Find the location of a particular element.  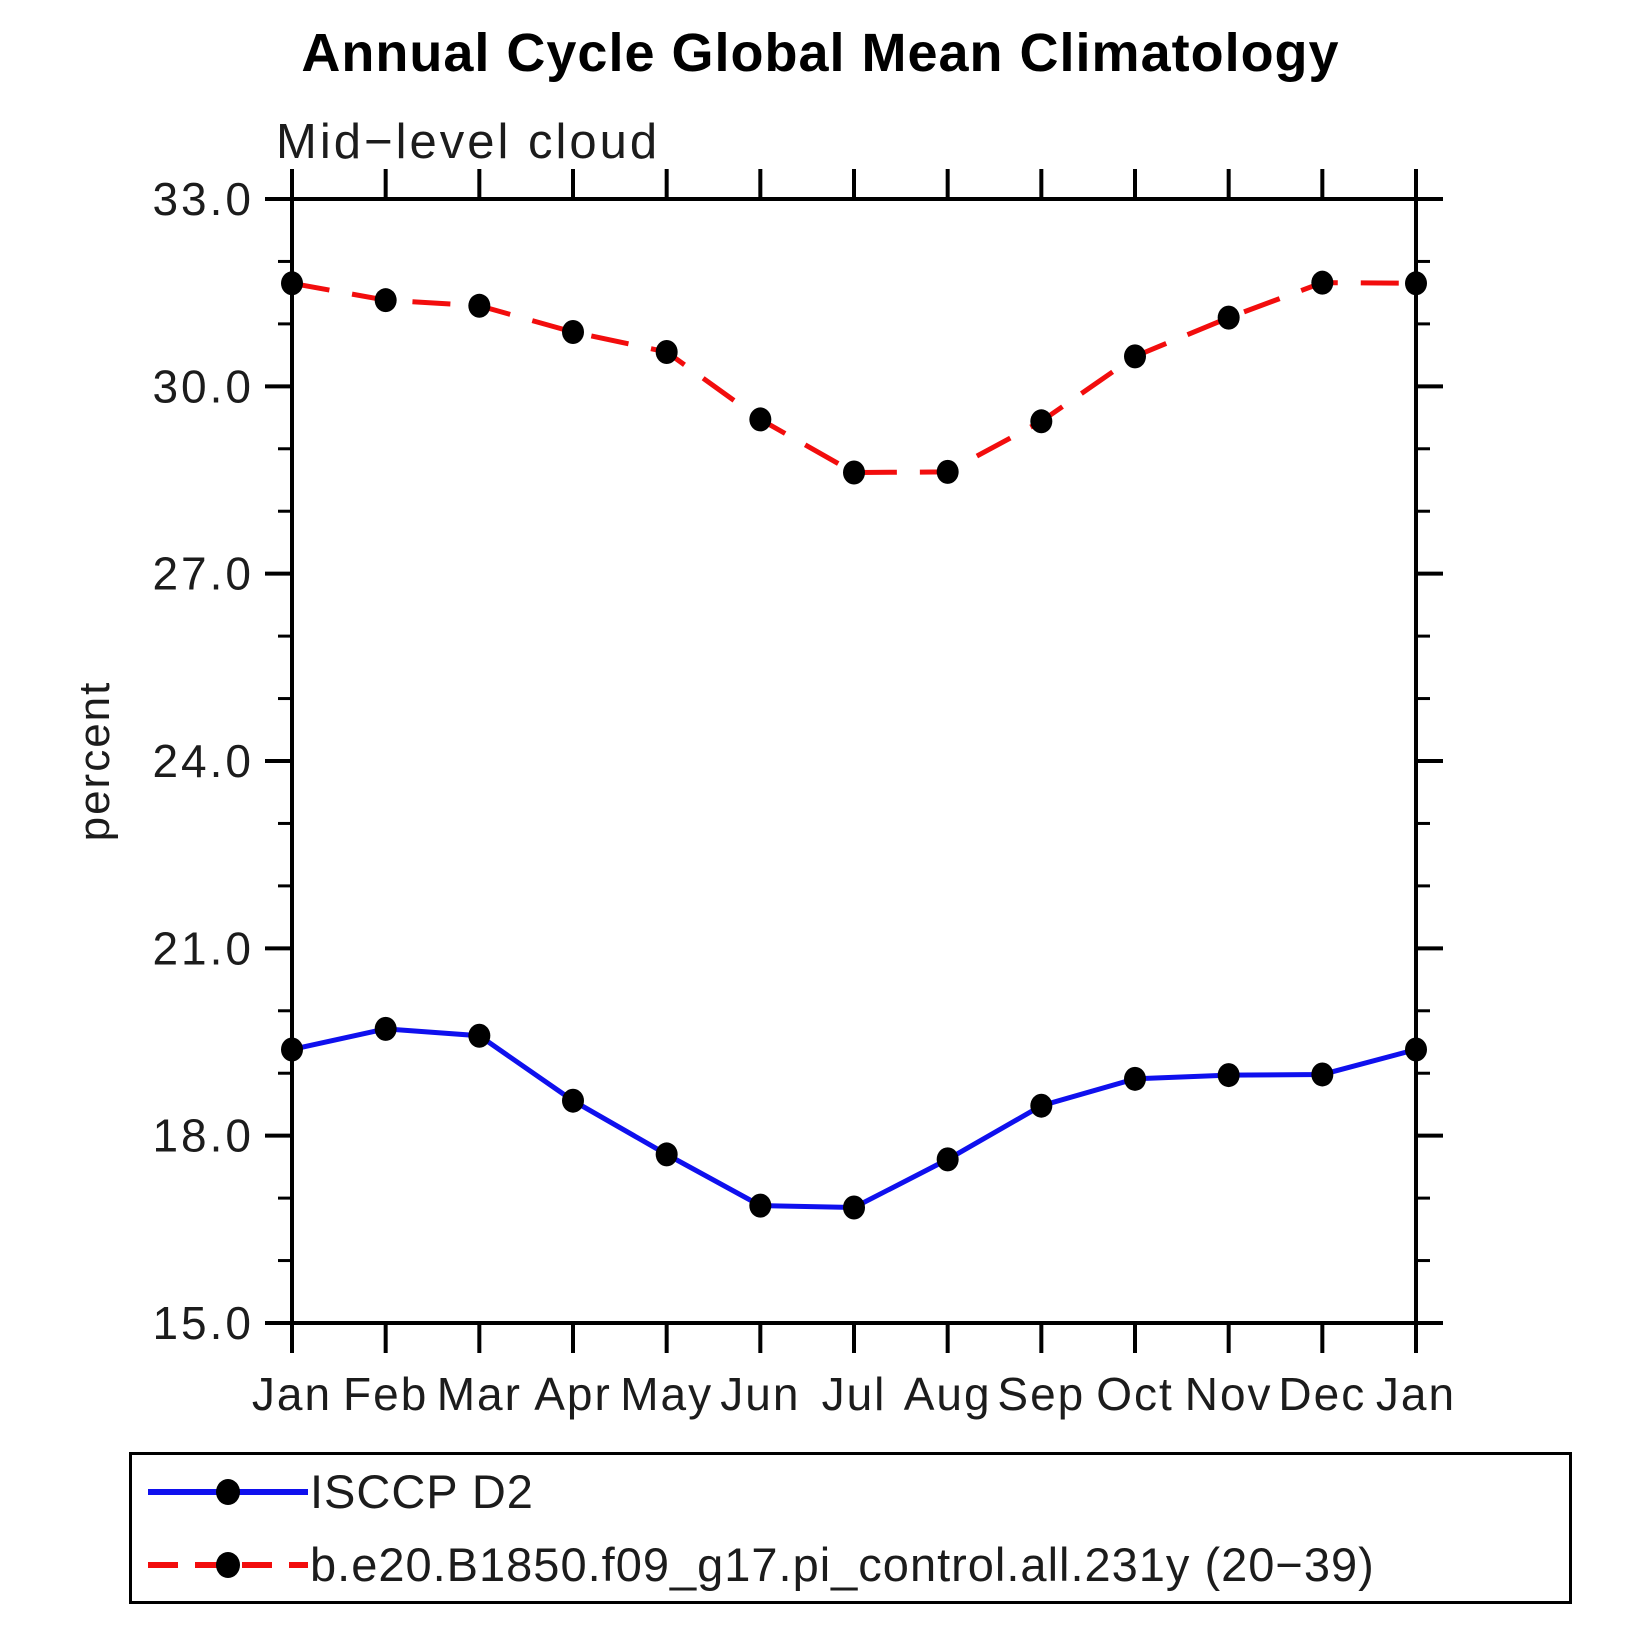

y-tick-label: 15.0 is located at coordinates (203, 1323).